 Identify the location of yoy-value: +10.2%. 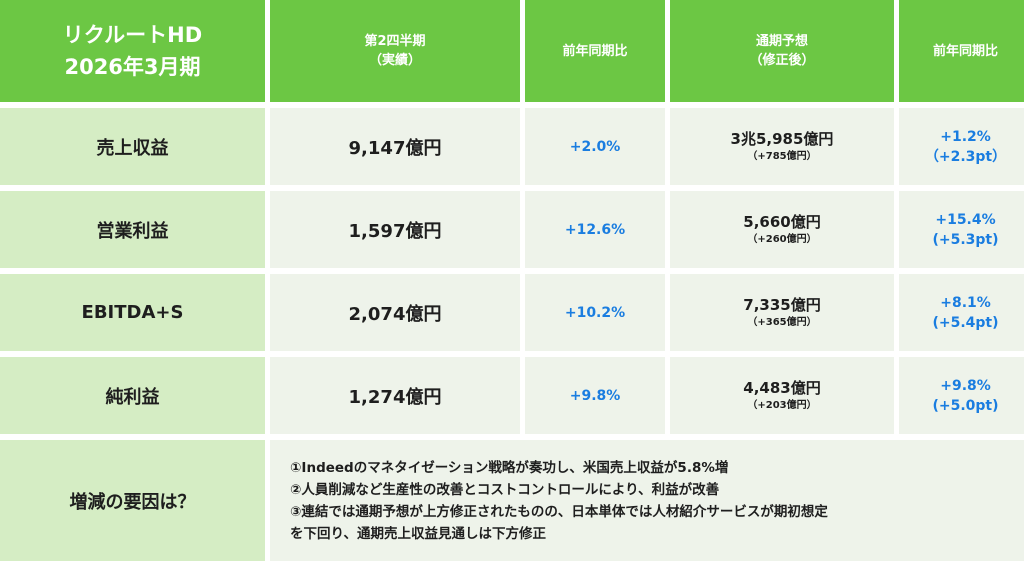
(595, 312).